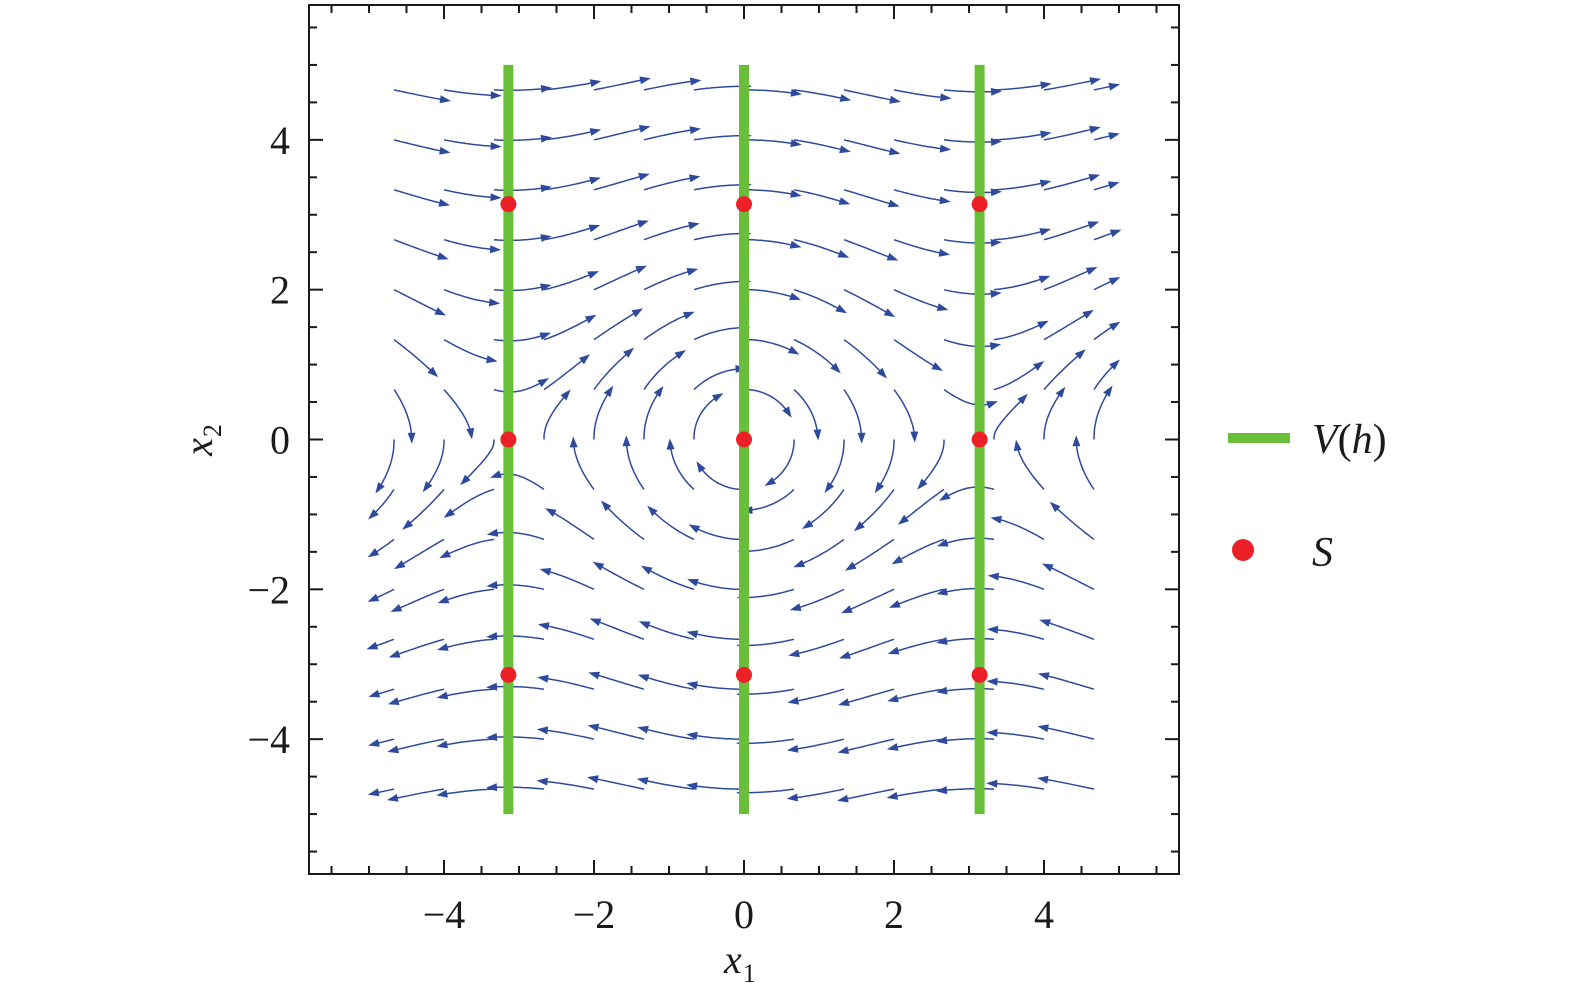 The width and height of the screenshot is (1575, 1004). Describe the element at coordinates (739, 962) in the screenshot. I see `x-axis-label: x1` at that location.